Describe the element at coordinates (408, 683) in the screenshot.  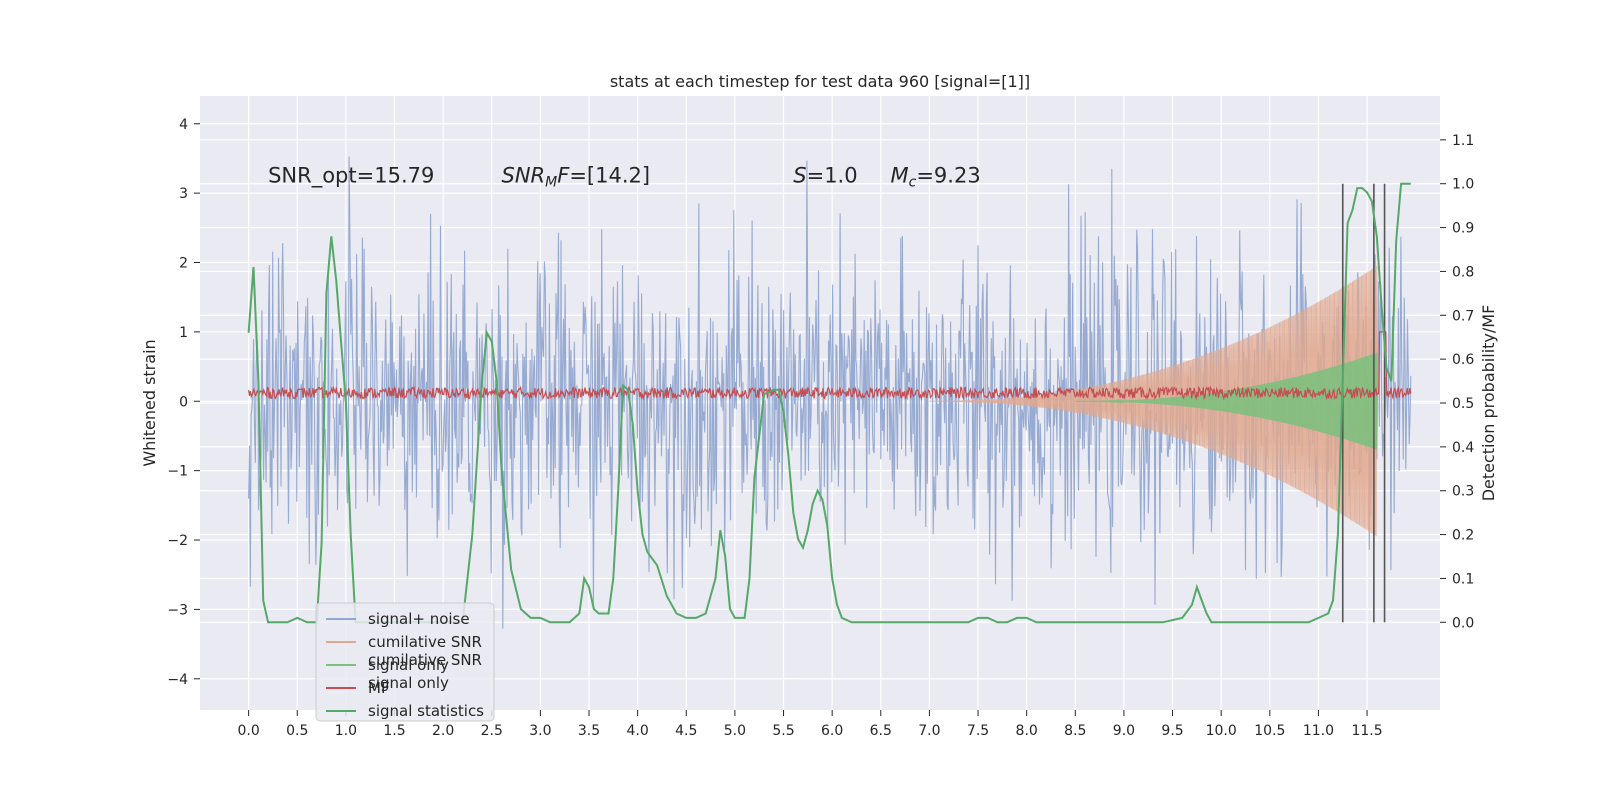
I see `legend-ghost-label: signal only` at that location.